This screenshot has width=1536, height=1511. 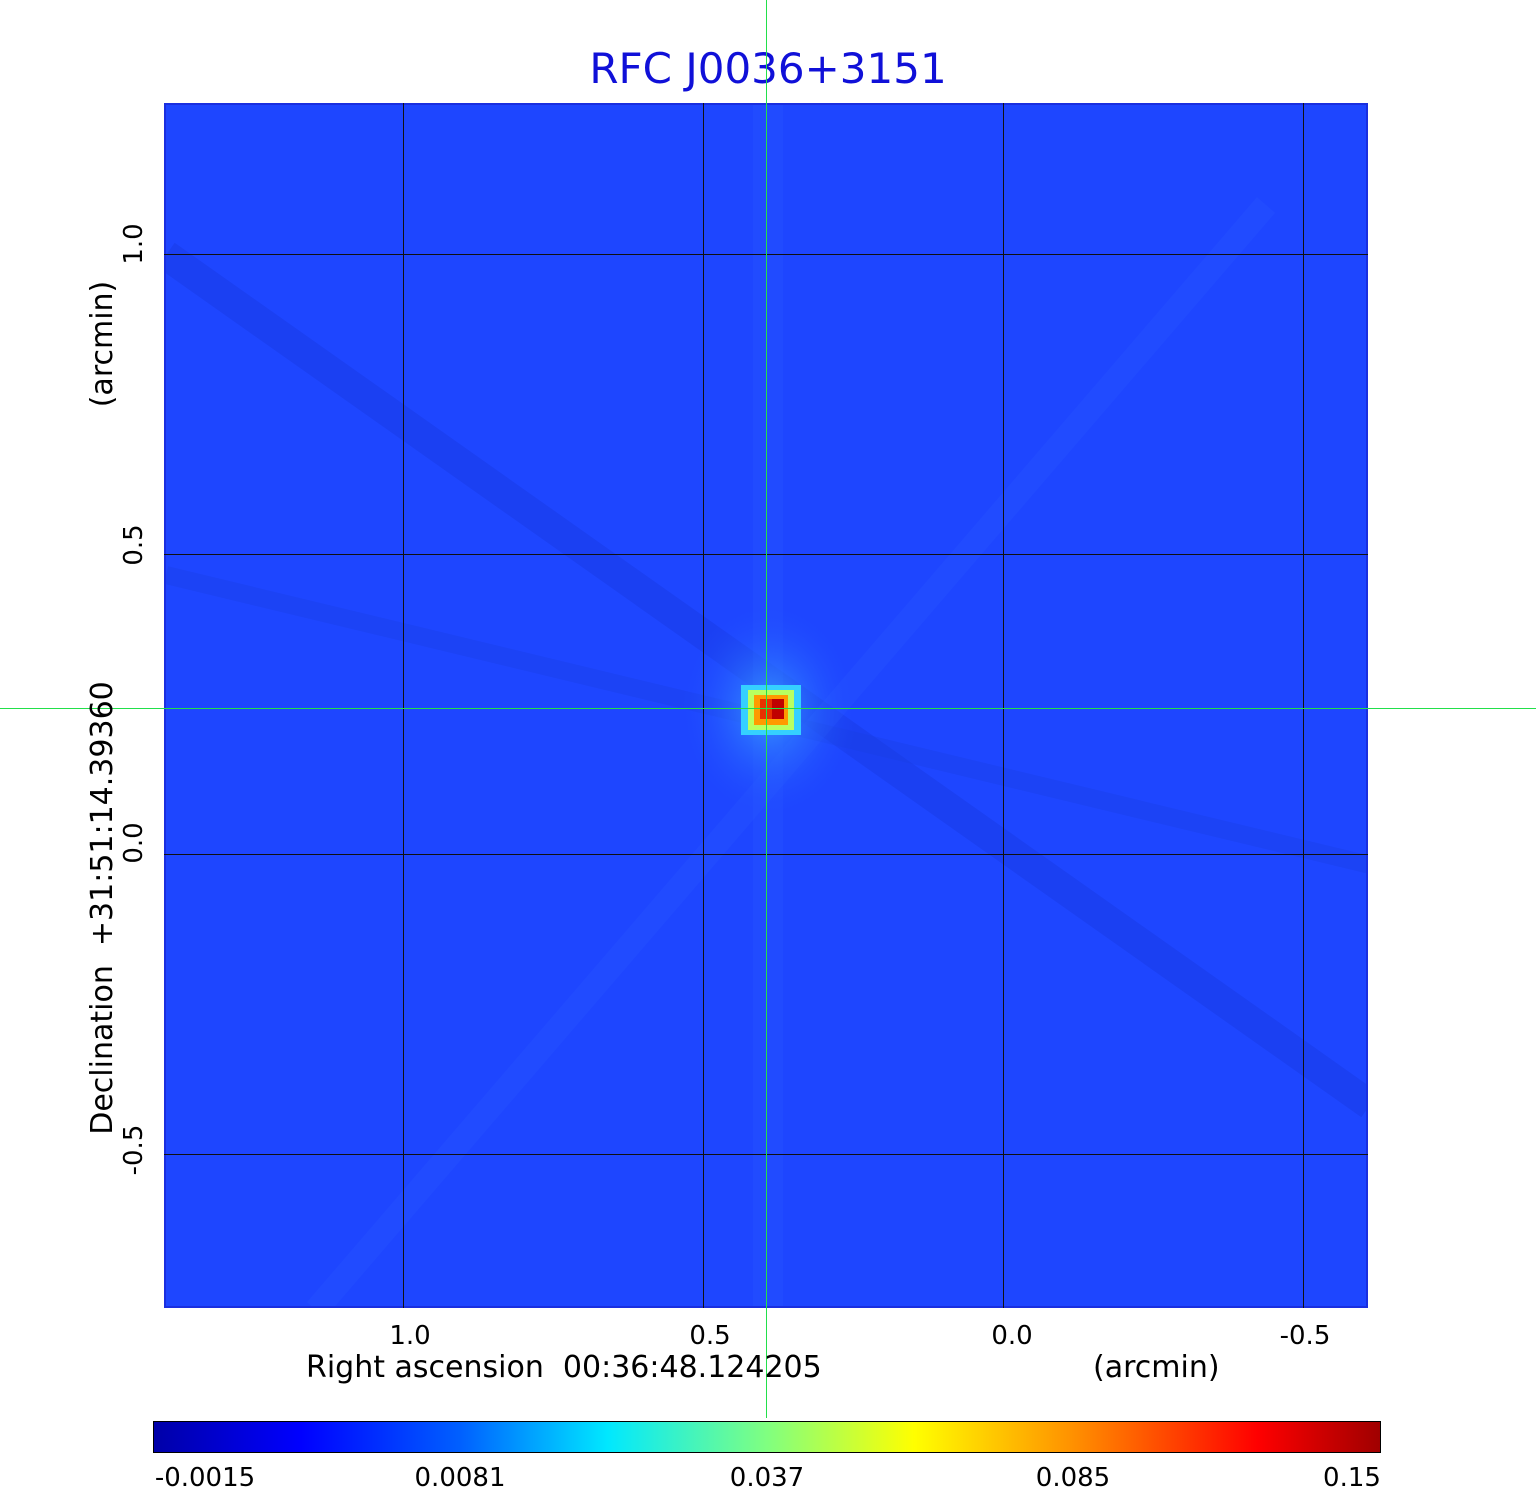 I want to click on y-tick-label: 1.0, so click(x=134, y=244).